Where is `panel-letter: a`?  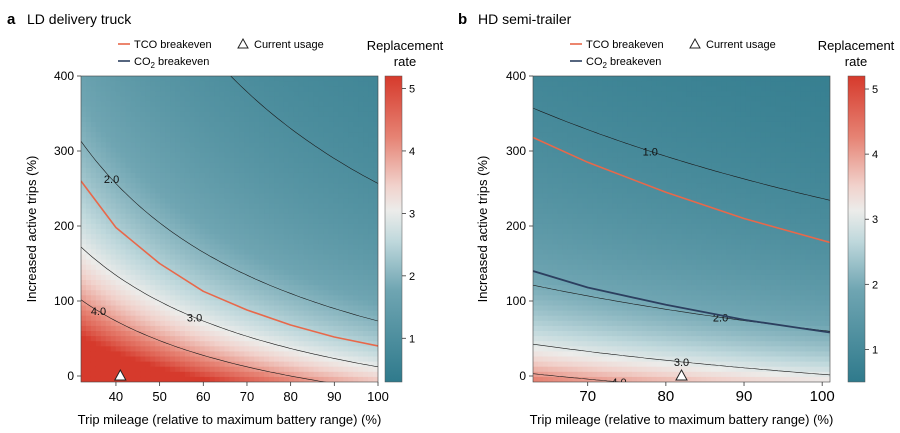 panel-letter: a is located at coordinates (11, 19).